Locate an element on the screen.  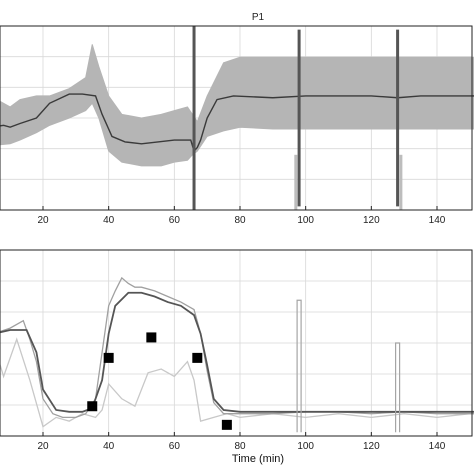
bottom-x-ticks: 20 40 60 80 100 120 140 is located at coordinates (241, 442).